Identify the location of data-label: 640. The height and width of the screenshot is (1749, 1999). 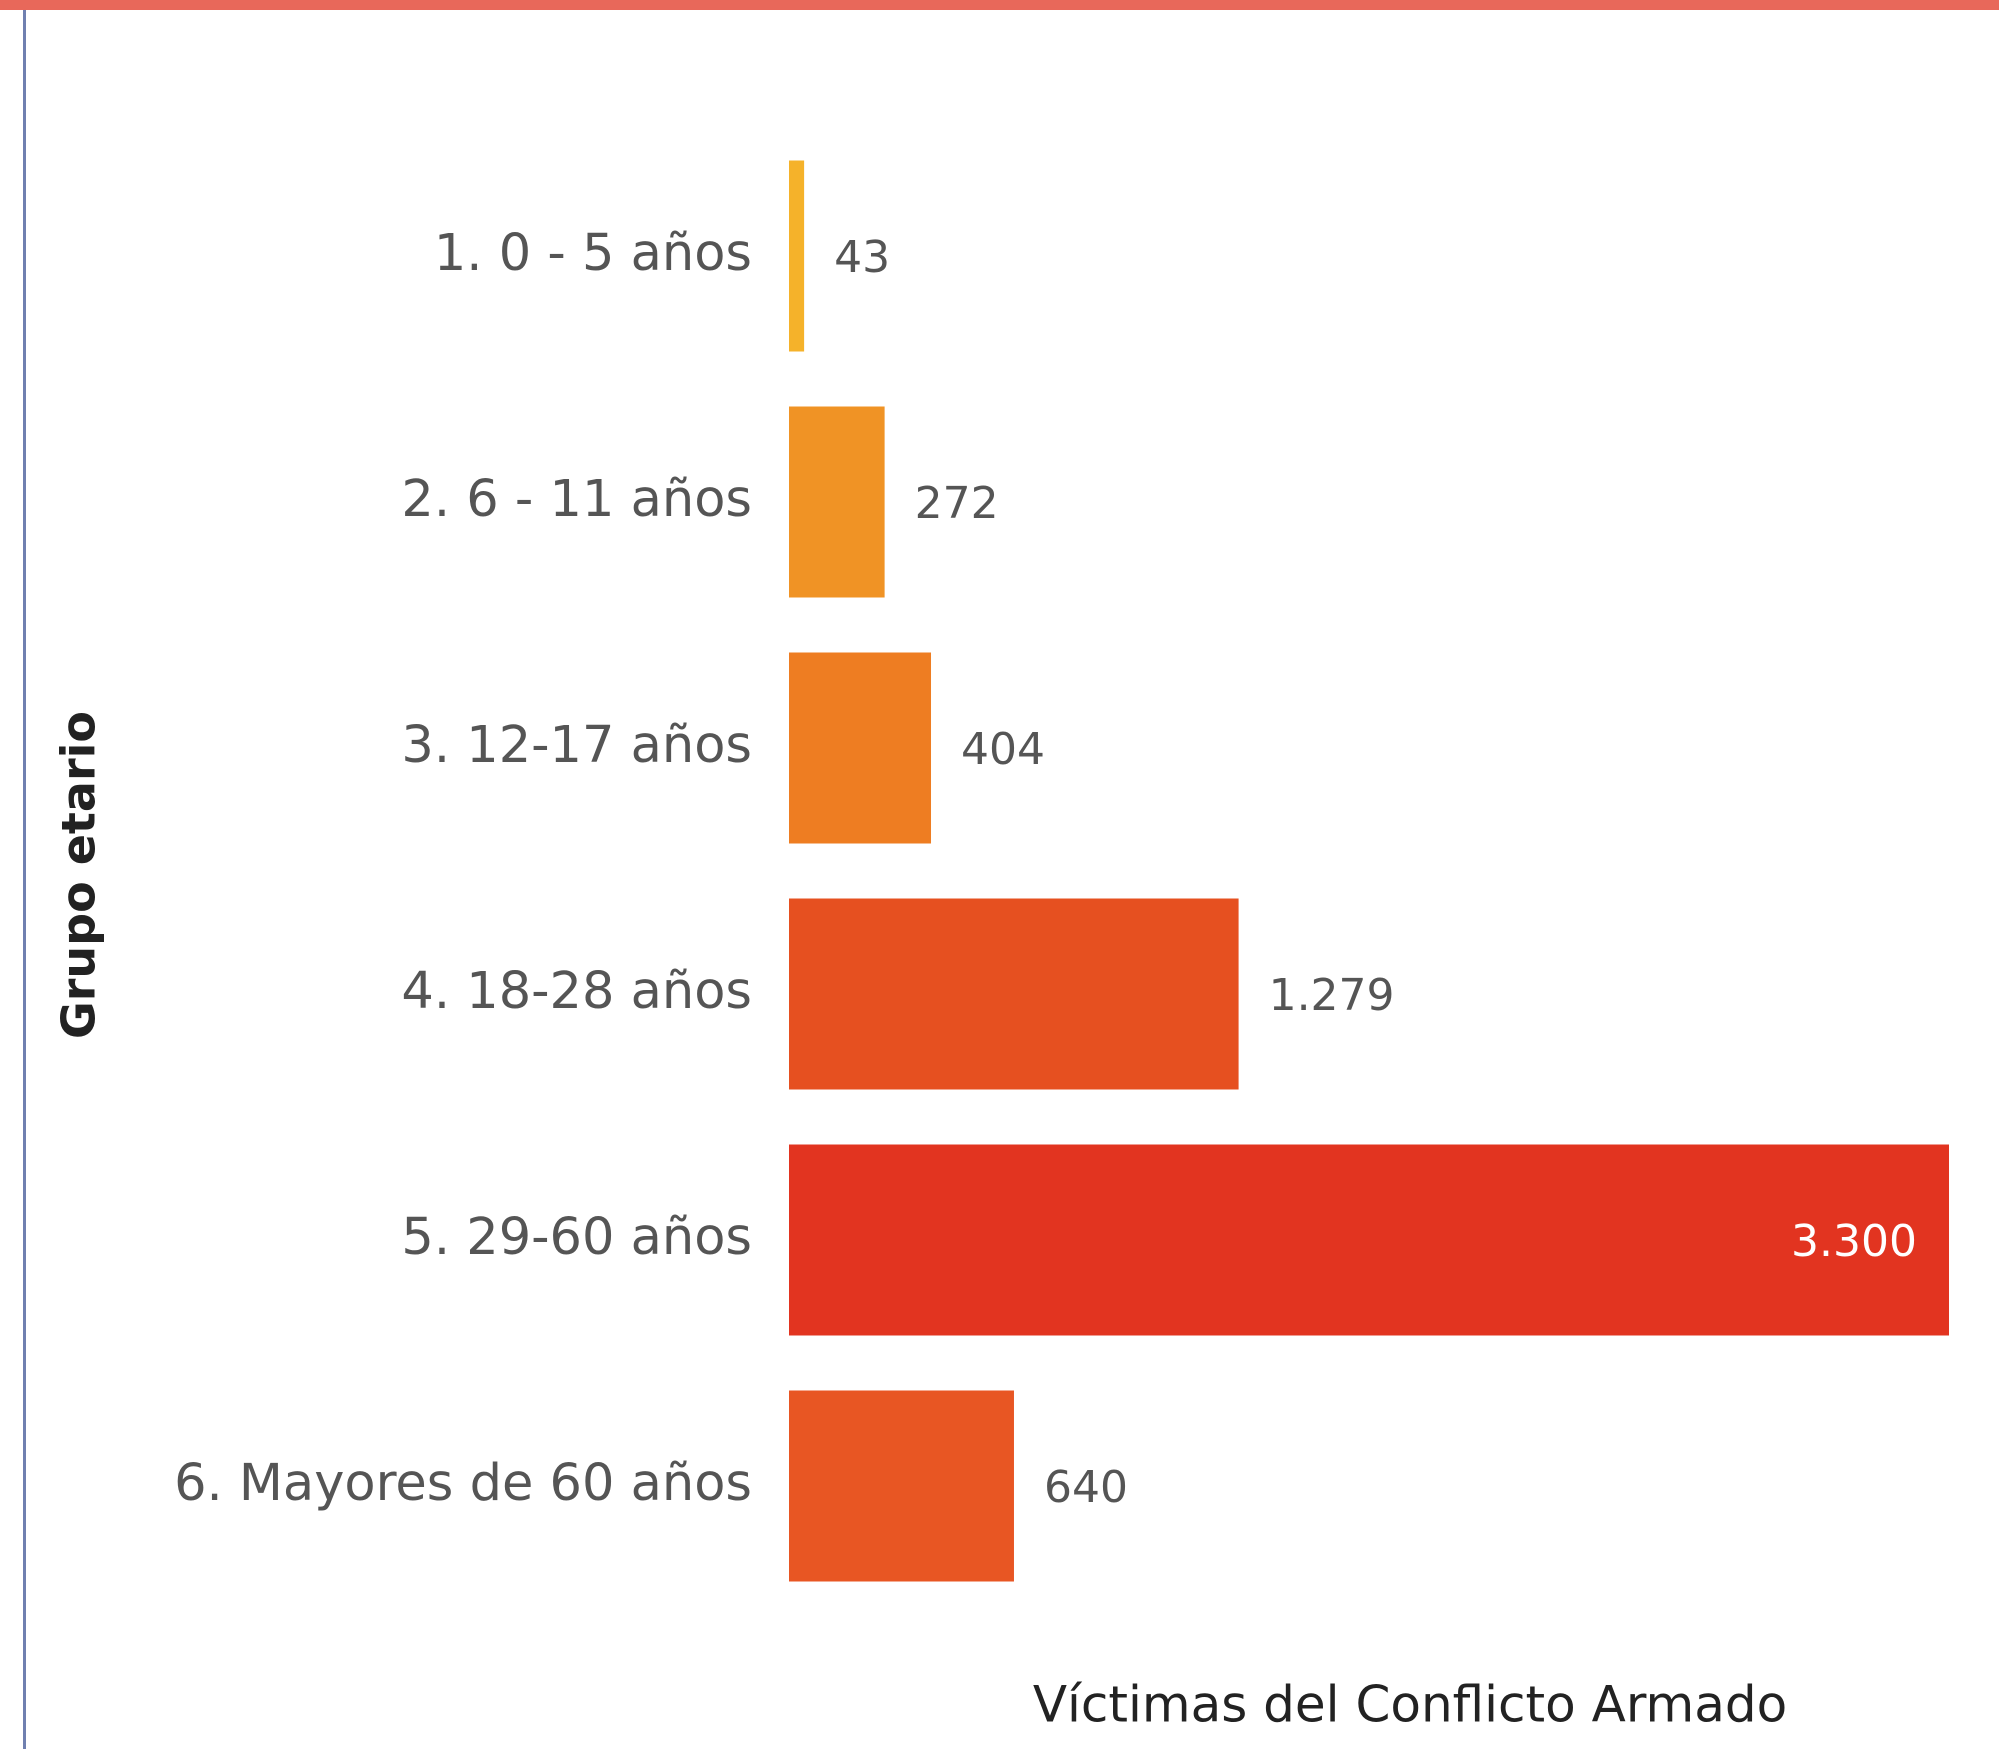
(1086, 1487).